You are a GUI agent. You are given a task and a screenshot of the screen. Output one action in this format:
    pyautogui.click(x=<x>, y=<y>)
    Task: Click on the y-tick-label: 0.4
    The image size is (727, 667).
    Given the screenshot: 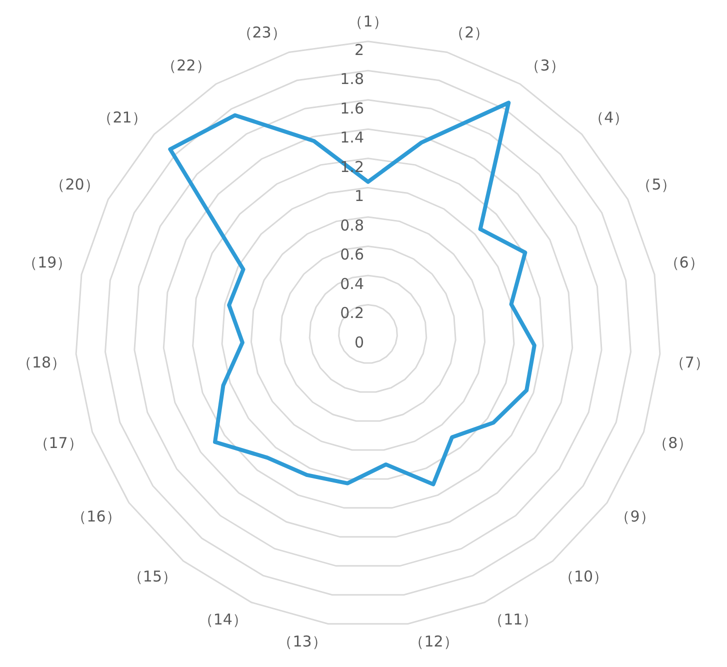 What is the action you would take?
    pyautogui.click(x=352, y=283)
    